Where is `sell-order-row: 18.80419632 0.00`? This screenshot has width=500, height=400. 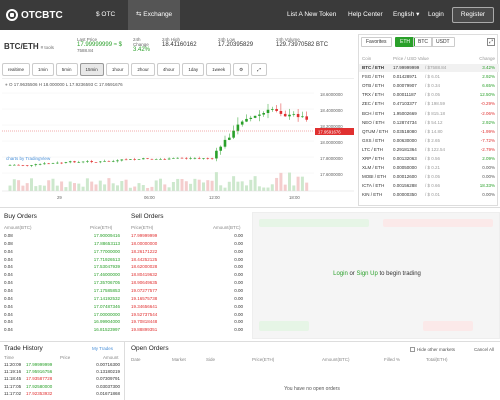 sell-order-row: 18.80419632 0.00 is located at coordinates (187, 275).